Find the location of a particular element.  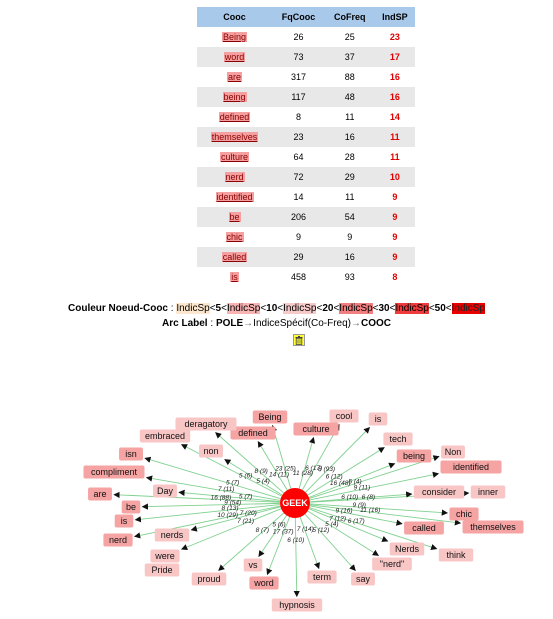

cooc-link: culture is located at coordinates (235, 157).